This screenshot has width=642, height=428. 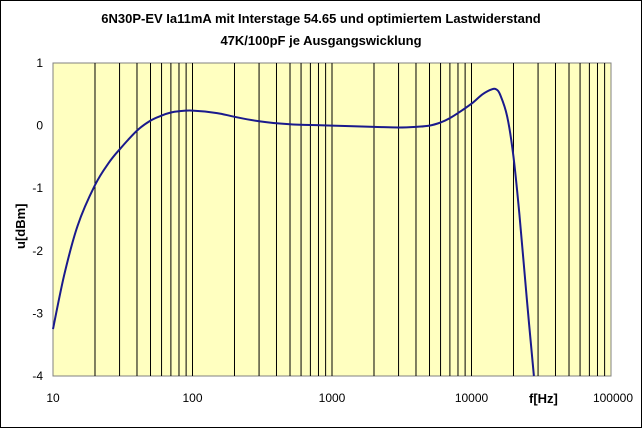 I want to click on y-tick-label: -3, so click(x=37, y=313).